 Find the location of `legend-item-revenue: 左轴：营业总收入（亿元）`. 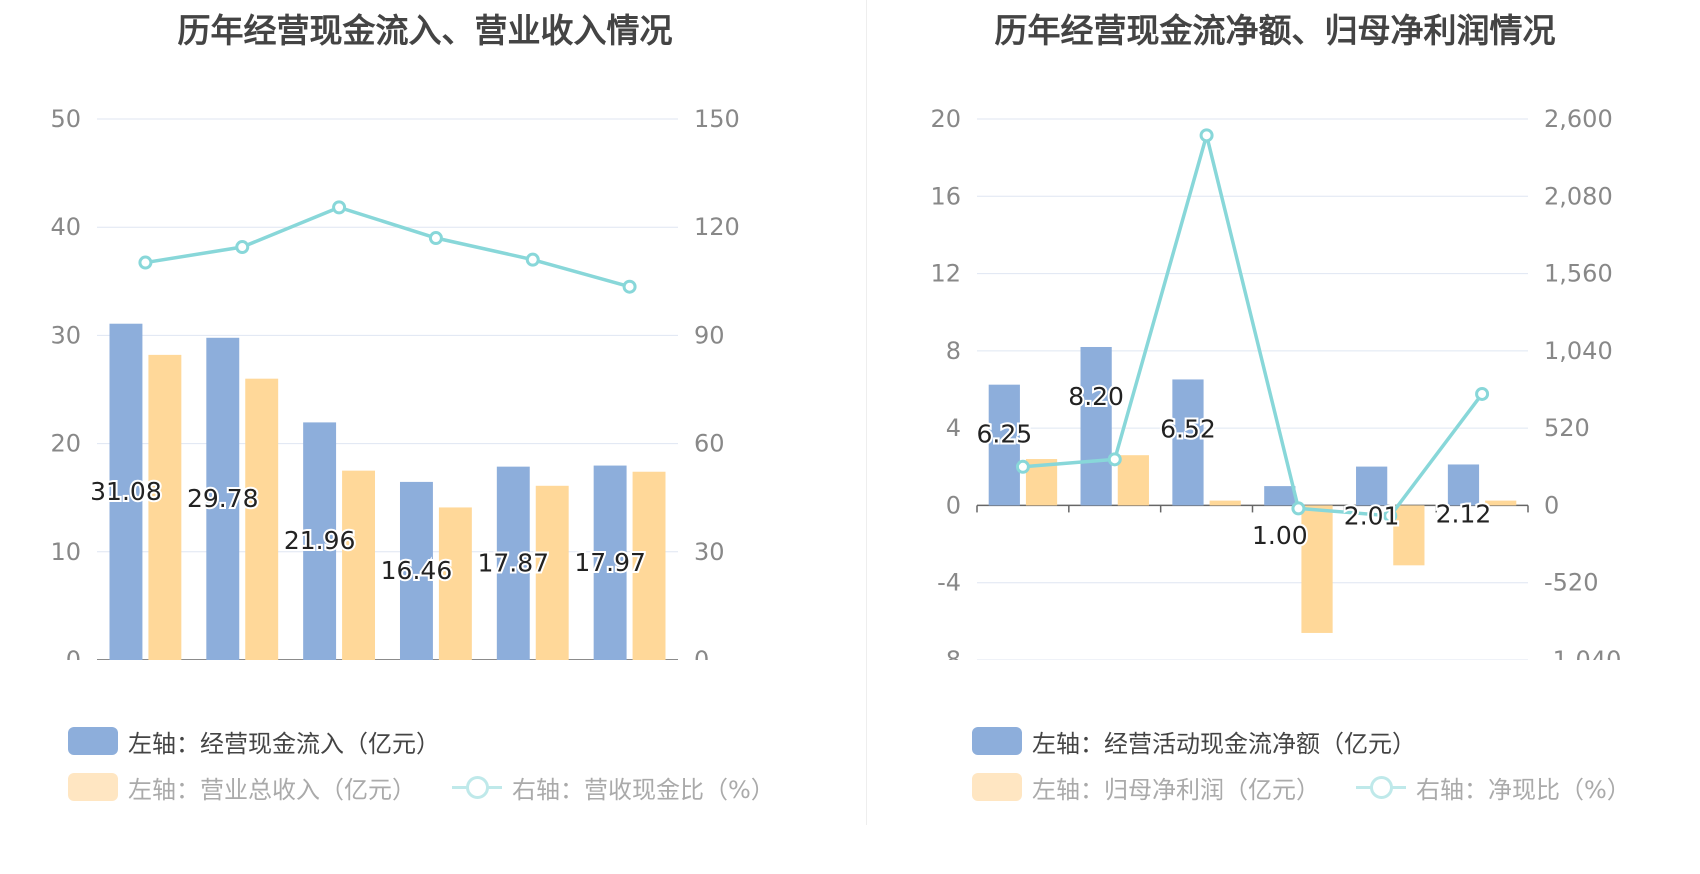

legend-item-revenue: 左轴：营业总收入（亿元） is located at coordinates (242, 787).